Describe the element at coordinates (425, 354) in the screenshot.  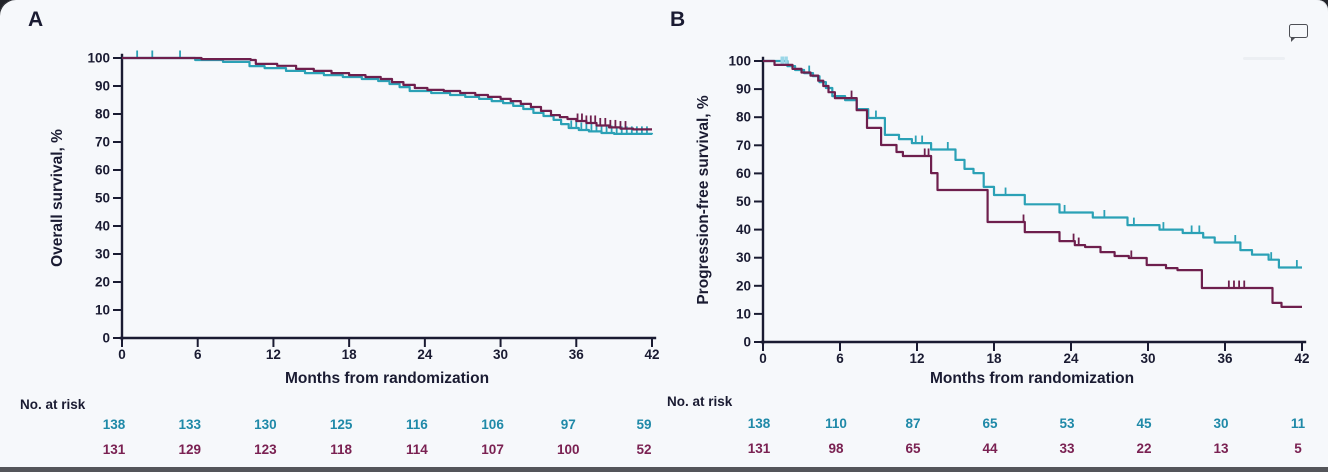
I see `x-tick-label: 24` at that location.